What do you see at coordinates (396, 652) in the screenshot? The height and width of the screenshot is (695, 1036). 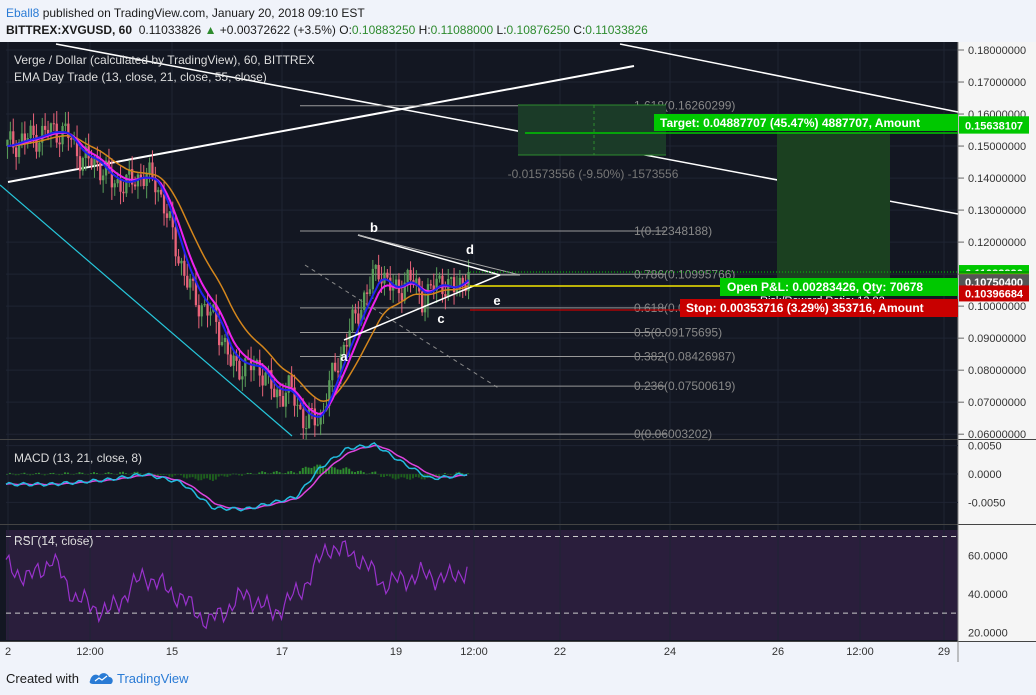 I see `time-tick-label: 19` at bounding box center [396, 652].